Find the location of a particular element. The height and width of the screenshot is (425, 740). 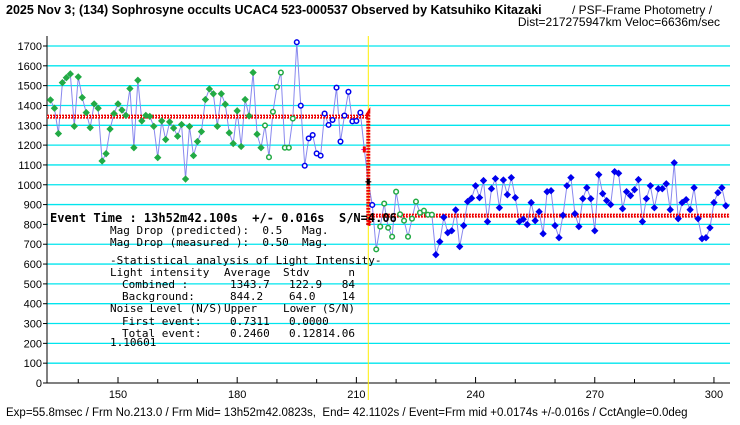

noise-total-event-row-cell: 0.2460 is located at coordinates (250, 333).